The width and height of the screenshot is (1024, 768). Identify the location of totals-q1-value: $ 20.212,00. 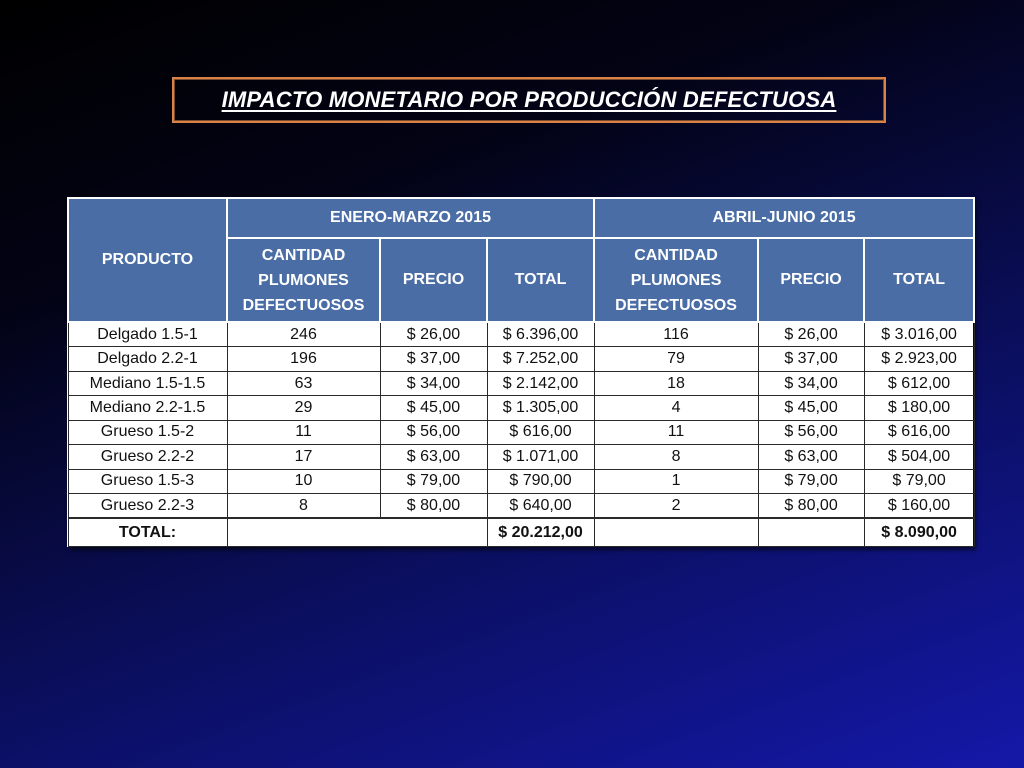
(540, 532).